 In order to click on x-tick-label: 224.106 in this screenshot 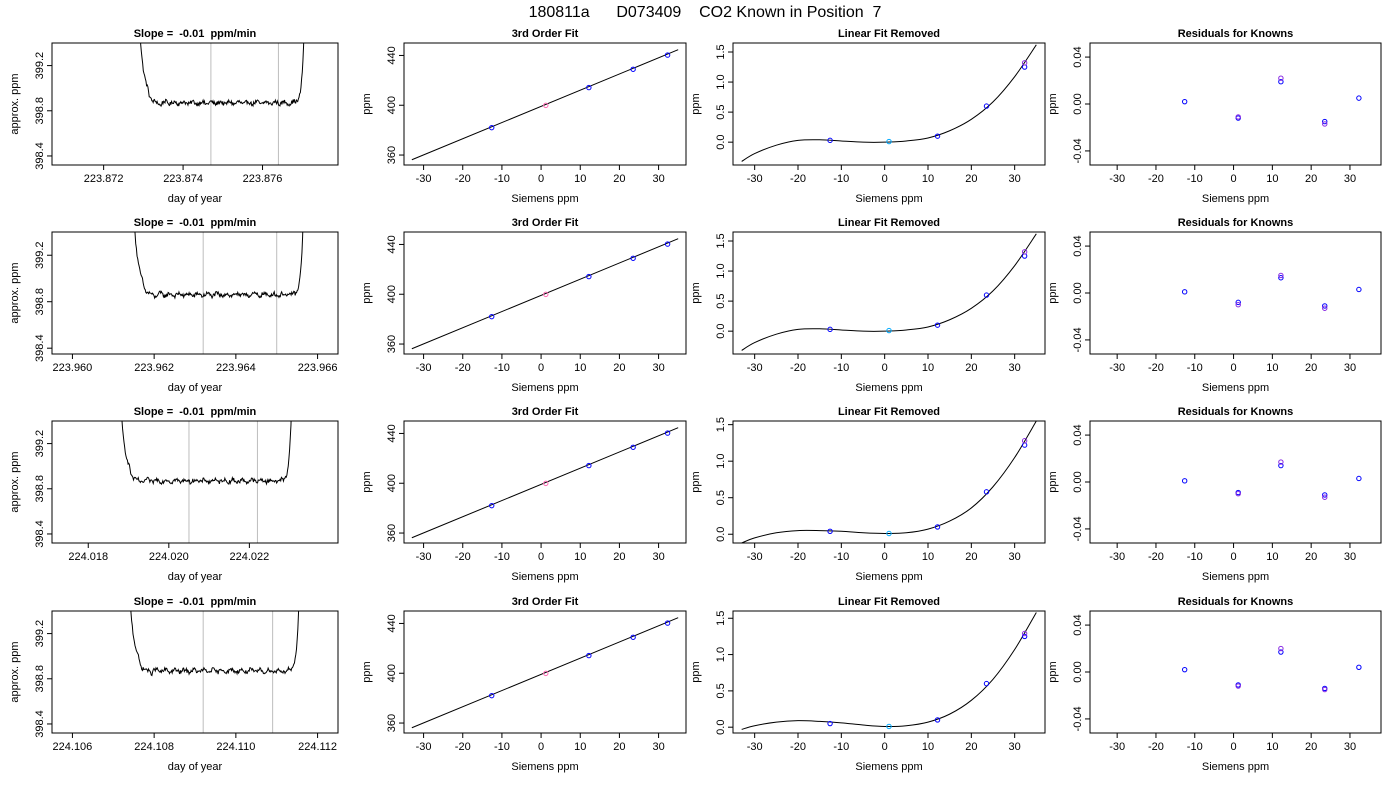, I will do `click(73, 747)`.